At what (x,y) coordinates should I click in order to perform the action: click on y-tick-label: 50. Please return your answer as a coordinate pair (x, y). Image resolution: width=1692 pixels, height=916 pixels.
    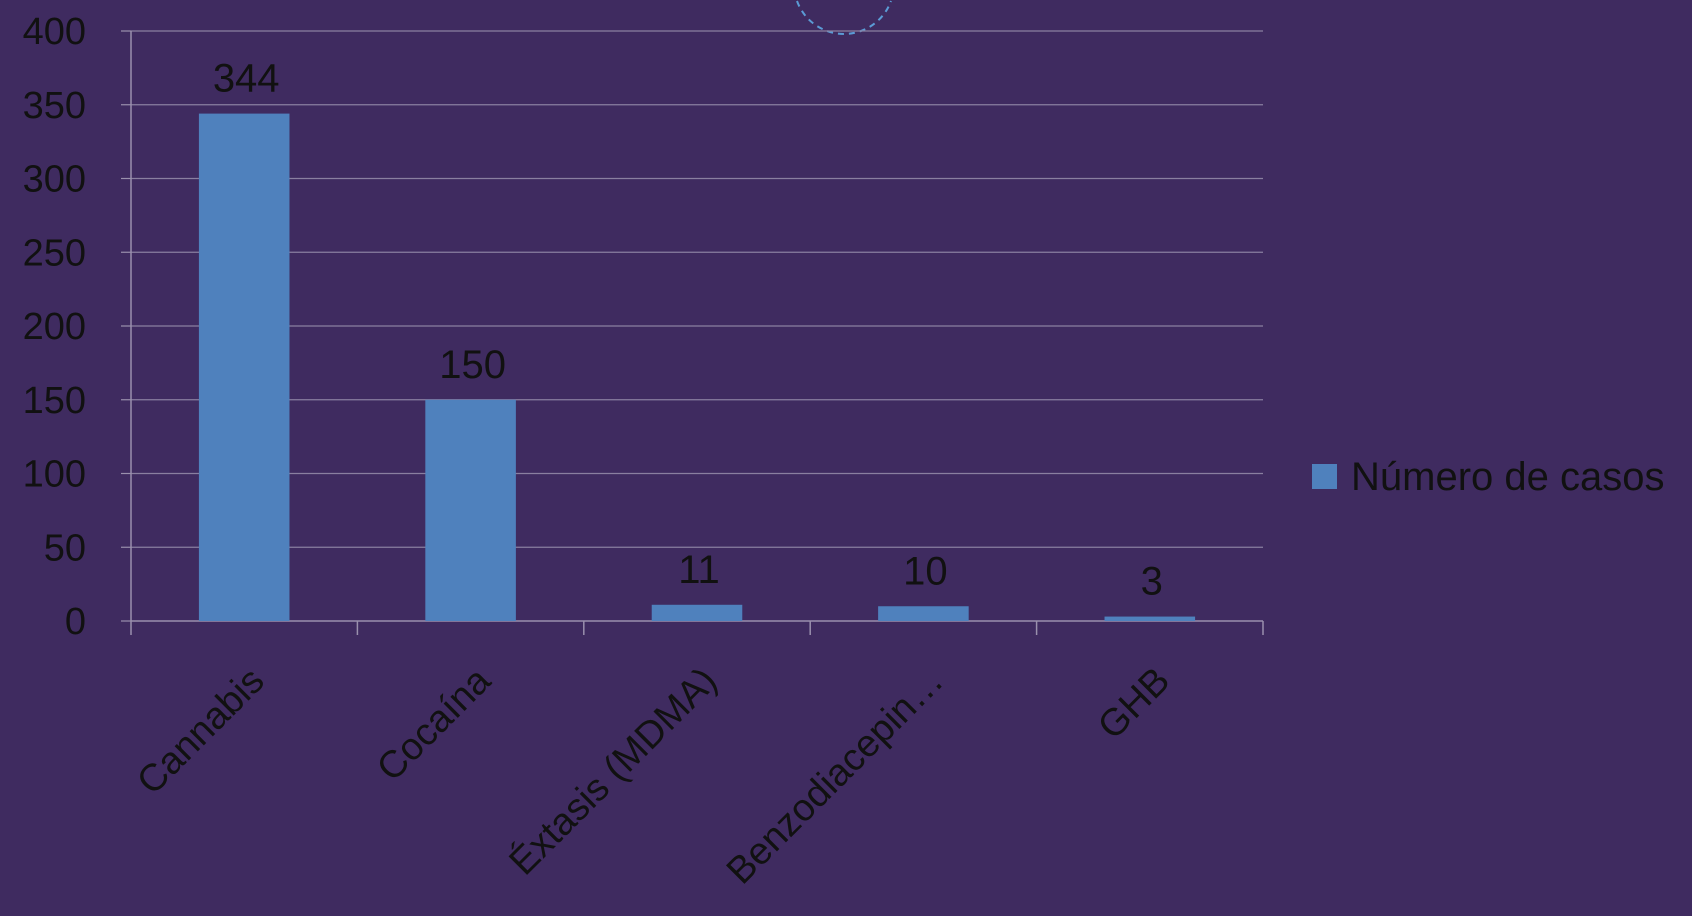
    Looking at the image, I should click on (65, 548).